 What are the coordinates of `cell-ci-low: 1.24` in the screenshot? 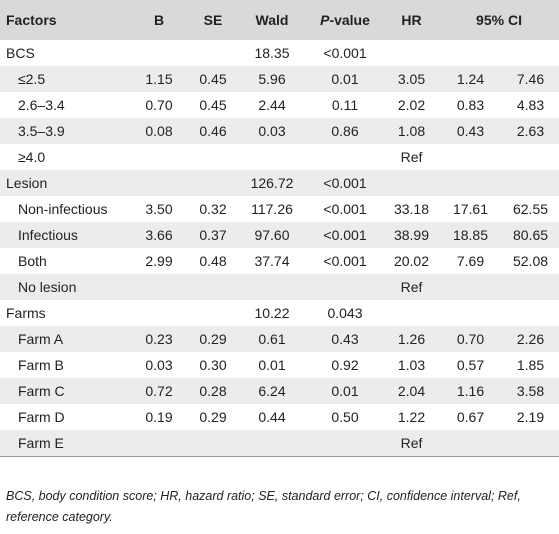 It's located at (470, 79).